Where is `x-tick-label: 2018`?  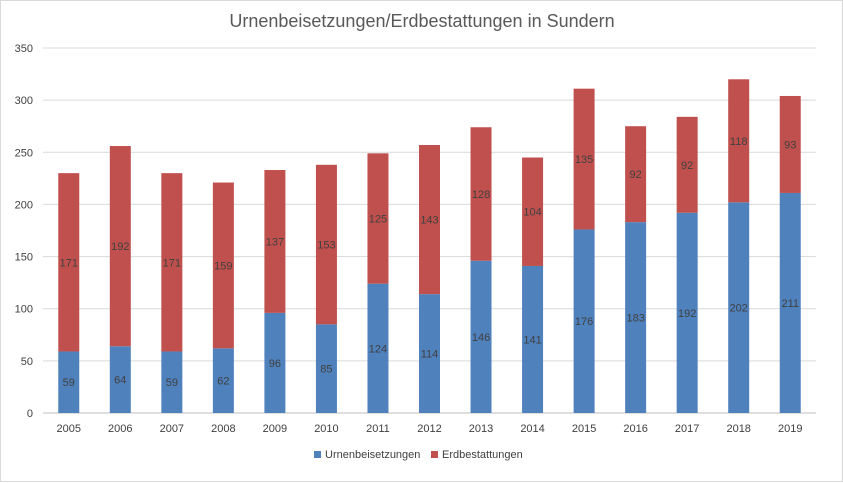
x-tick-label: 2018 is located at coordinates (738, 429).